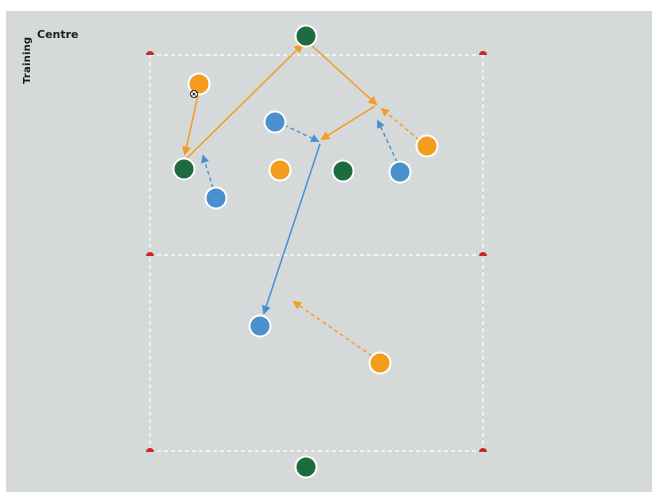  I want to click on soccer-ball-icon, so click(194, 94).